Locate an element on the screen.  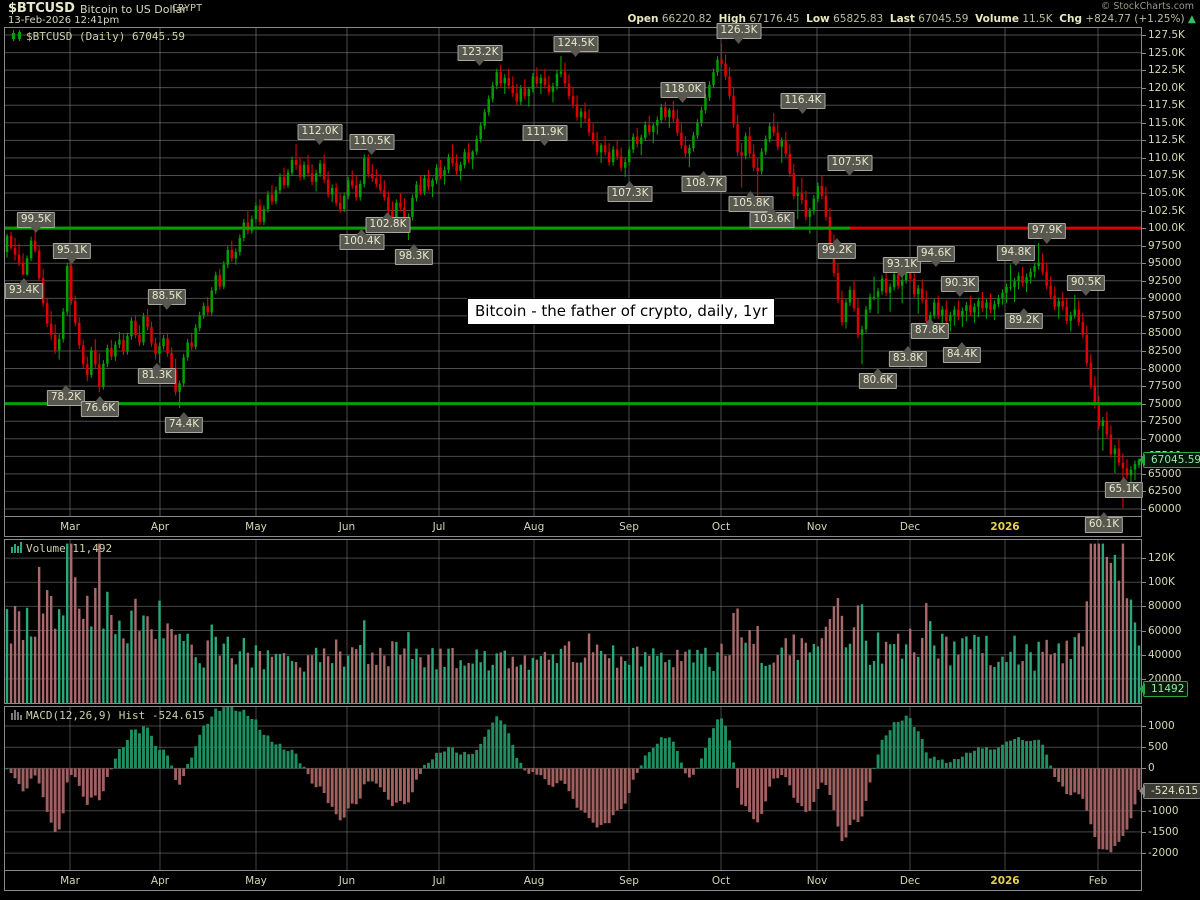
price-callout: 88.5K is located at coordinates (167, 299).